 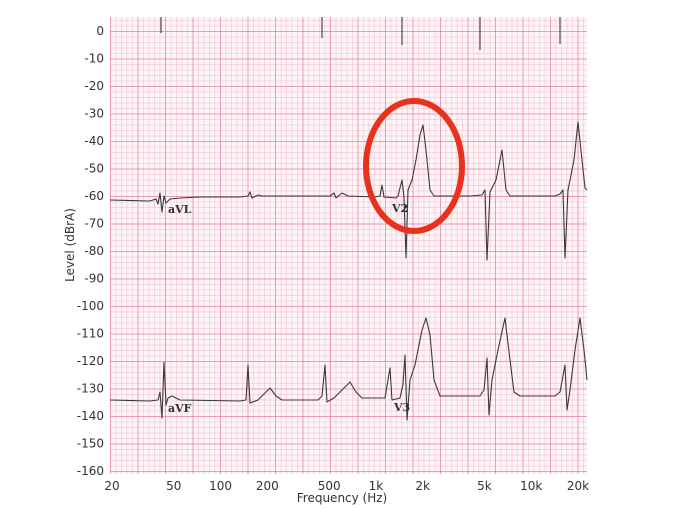 I want to click on y-tick-label: -50, so click(x=94, y=169).